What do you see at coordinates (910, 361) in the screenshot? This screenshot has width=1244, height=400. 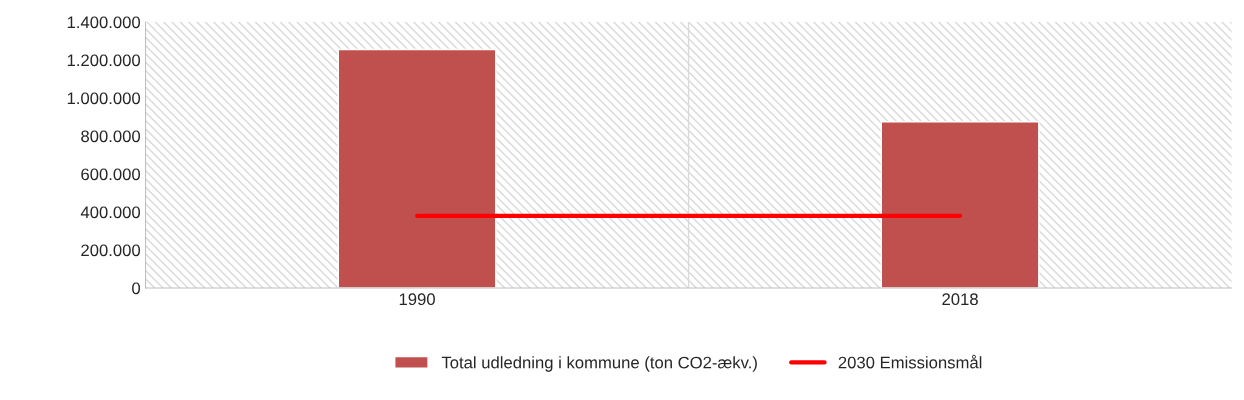 I see `legend-label: 2030 Emissionsmål` at bounding box center [910, 361].